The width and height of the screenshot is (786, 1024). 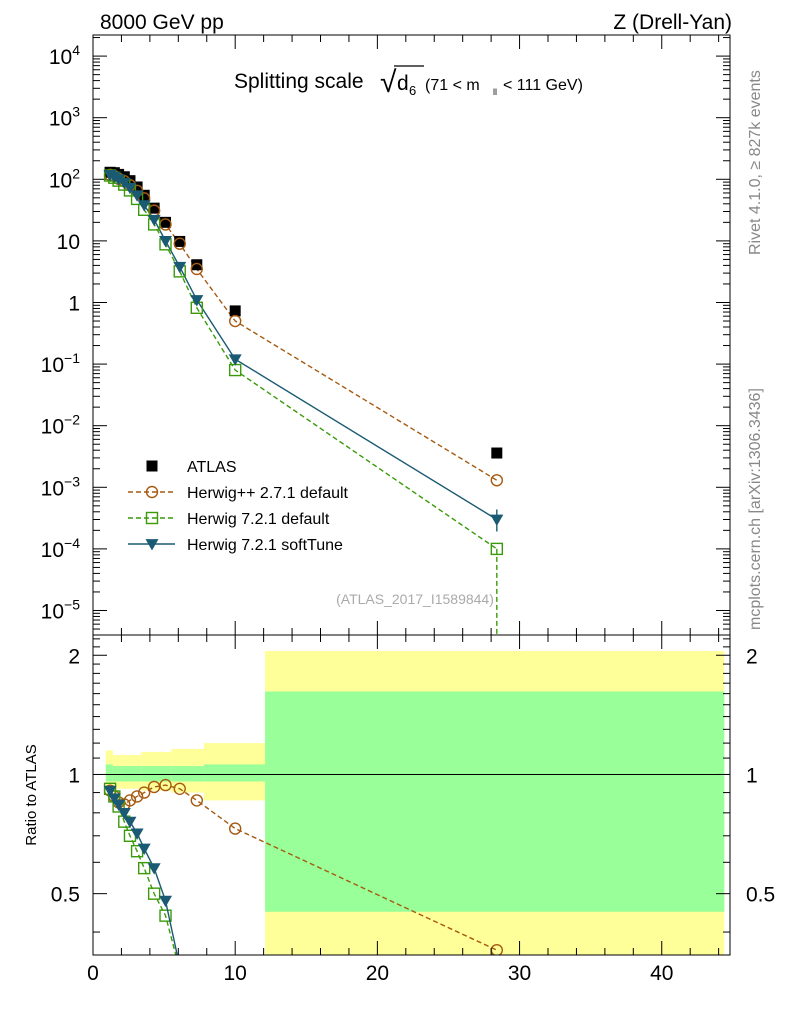 What do you see at coordinates (543, 85) in the screenshot?
I see `title-cut-post: < 111 GeV)` at bounding box center [543, 85].